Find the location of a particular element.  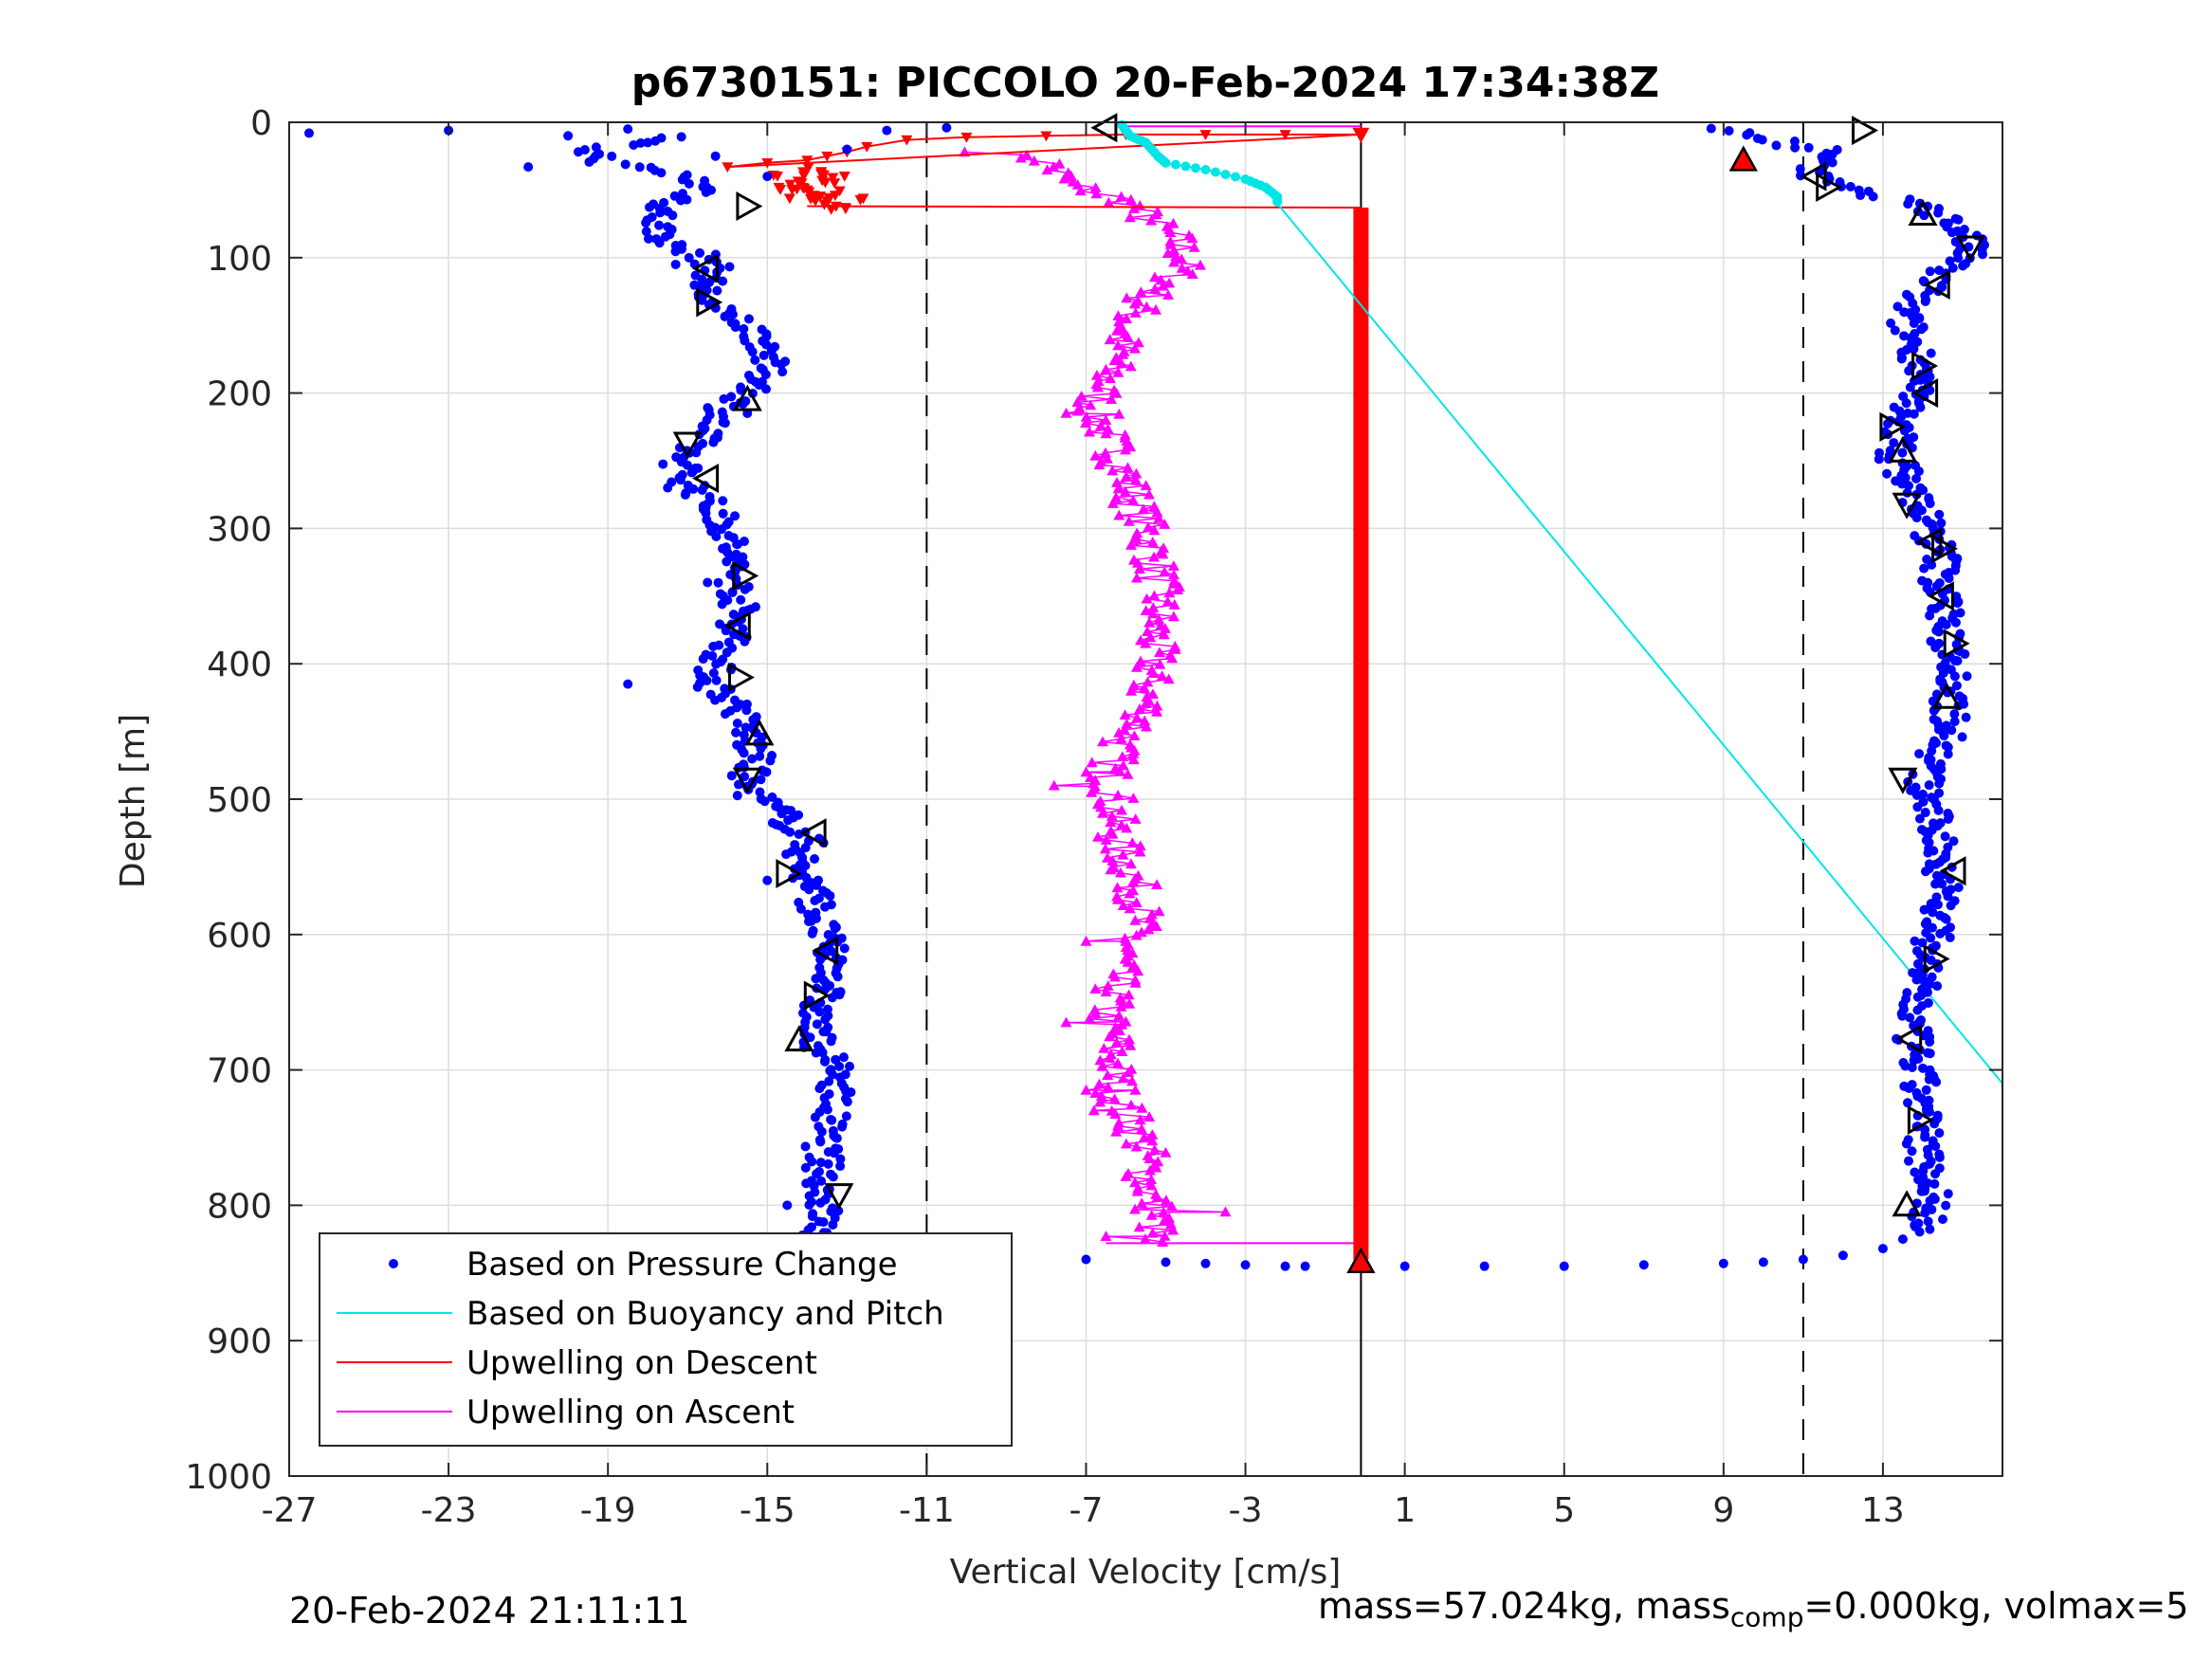

y-tick-label: 600 is located at coordinates (239, 936).